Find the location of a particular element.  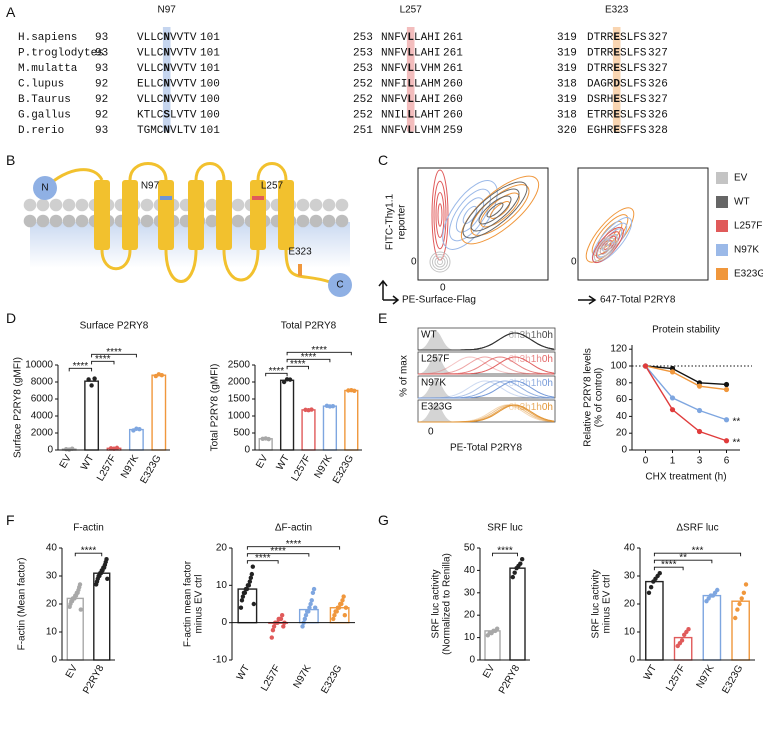

series-line is located at coordinates (686, 378).